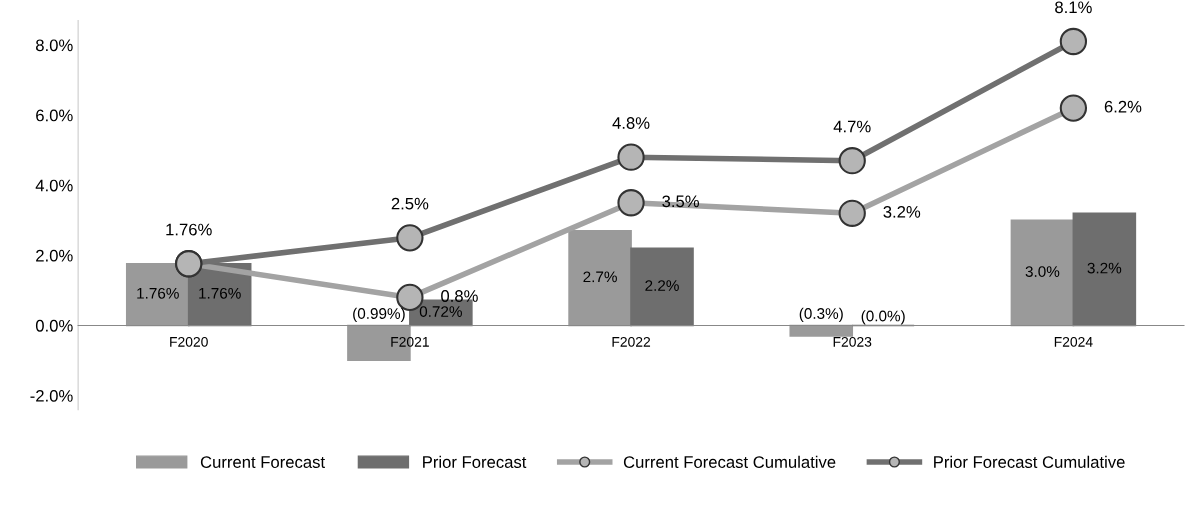 This screenshot has height=512, width=1202. Describe the element at coordinates (189, 341) in the screenshot. I see `x-tick-label: F2020` at that location.